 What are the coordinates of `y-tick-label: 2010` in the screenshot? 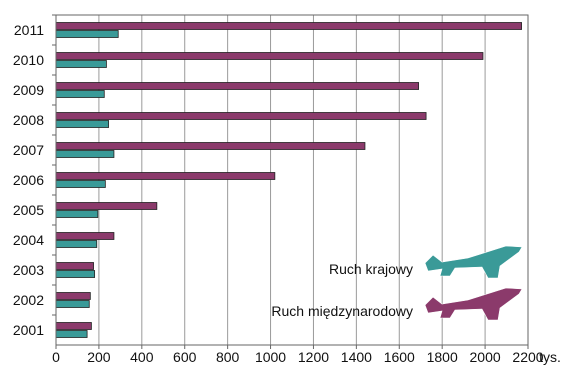 It's located at (28, 60).